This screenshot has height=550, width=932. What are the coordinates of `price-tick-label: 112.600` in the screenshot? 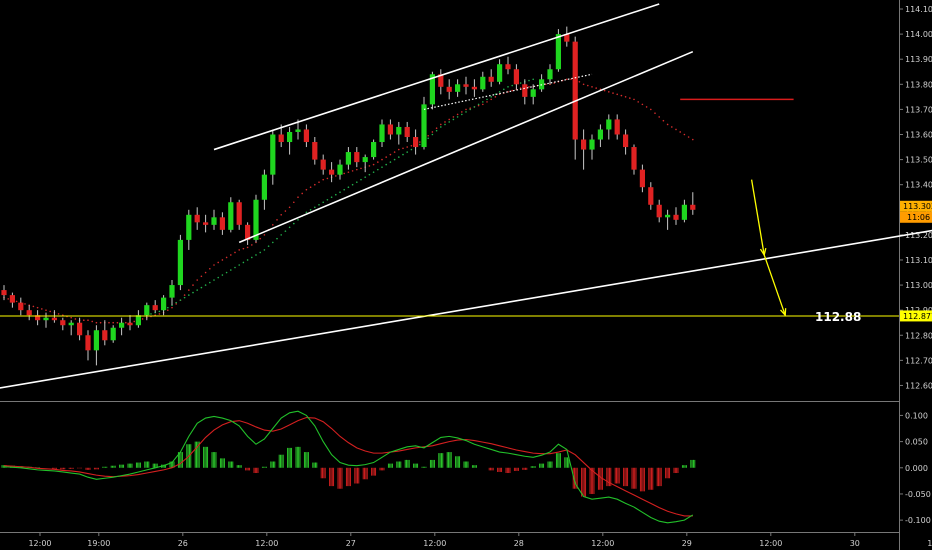 It's located at (918, 385).